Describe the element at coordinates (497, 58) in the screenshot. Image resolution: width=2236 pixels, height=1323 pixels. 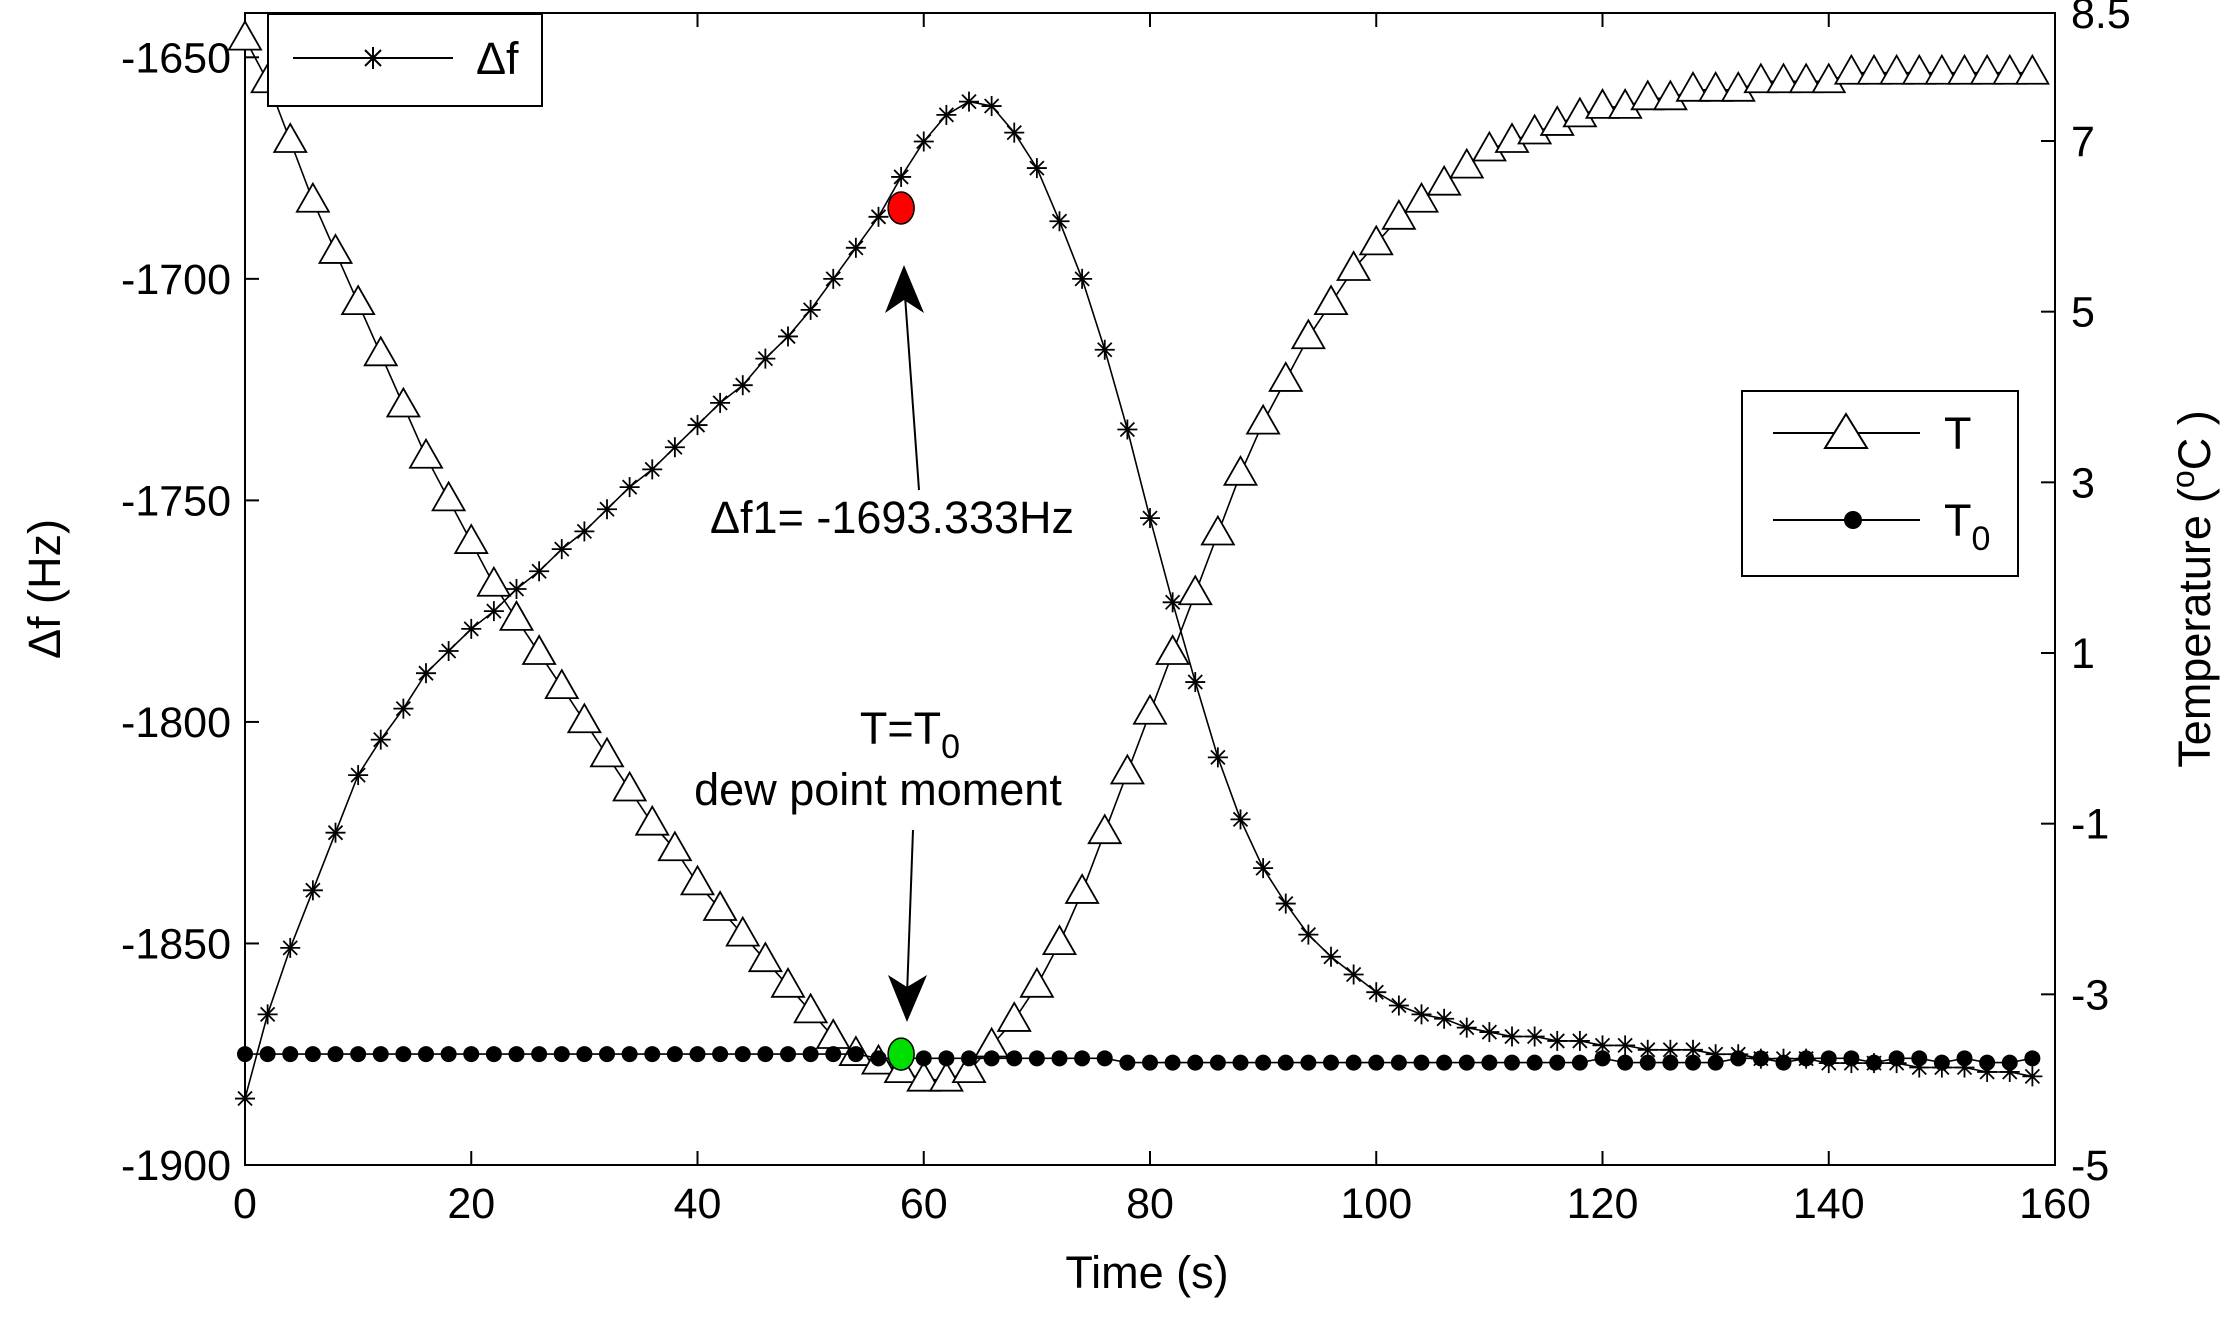
I see `legend-df-label: Δf` at that location.